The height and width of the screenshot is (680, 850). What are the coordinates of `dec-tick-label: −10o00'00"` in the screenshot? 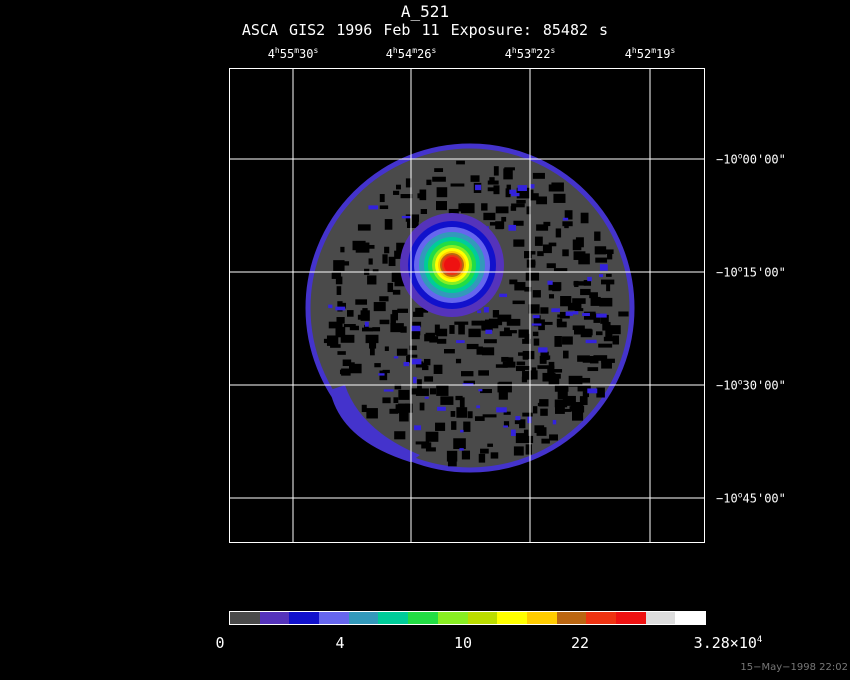 It's located at (751, 159).